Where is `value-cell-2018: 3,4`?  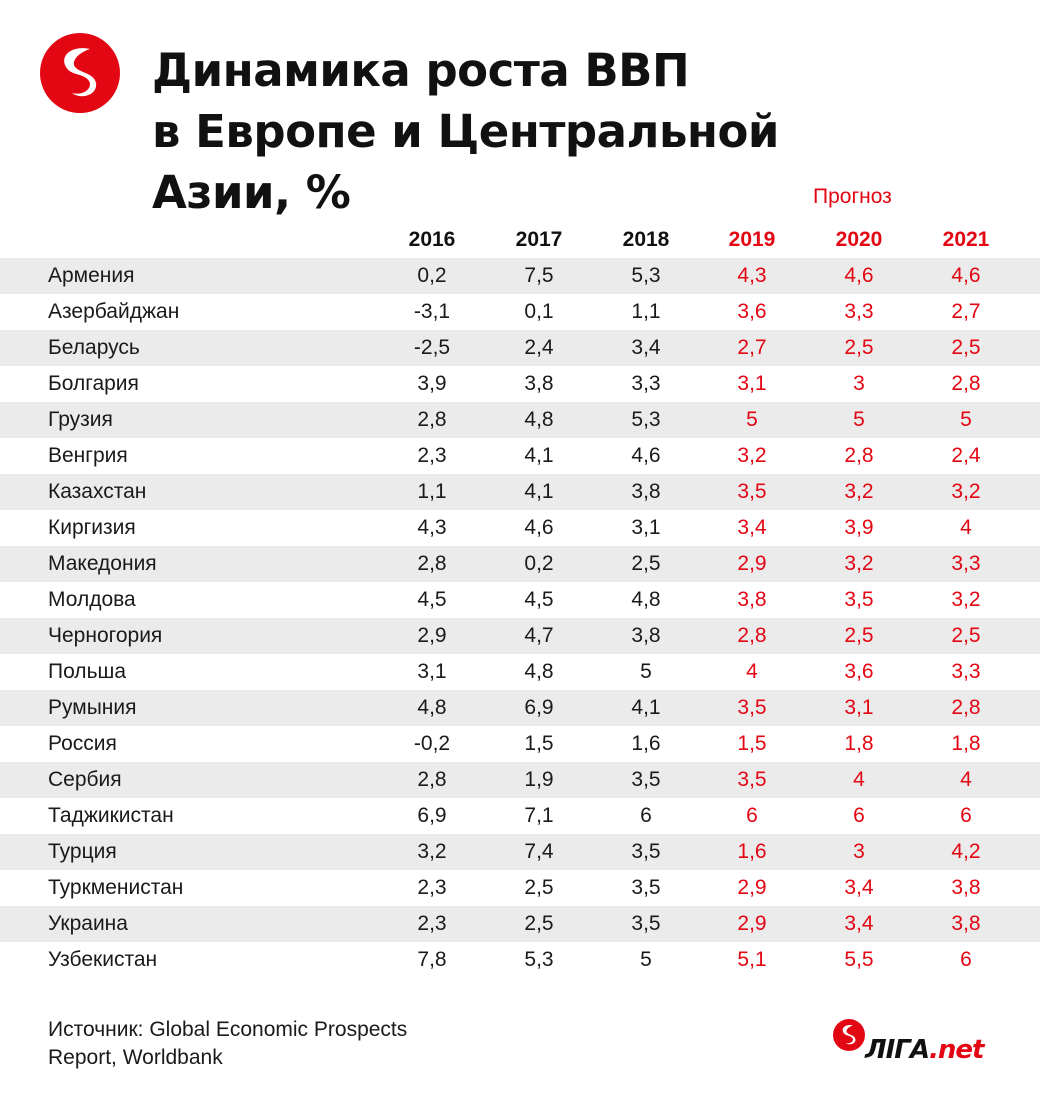
value-cell-2018: 3,4 is located at coordinates (646, 347).